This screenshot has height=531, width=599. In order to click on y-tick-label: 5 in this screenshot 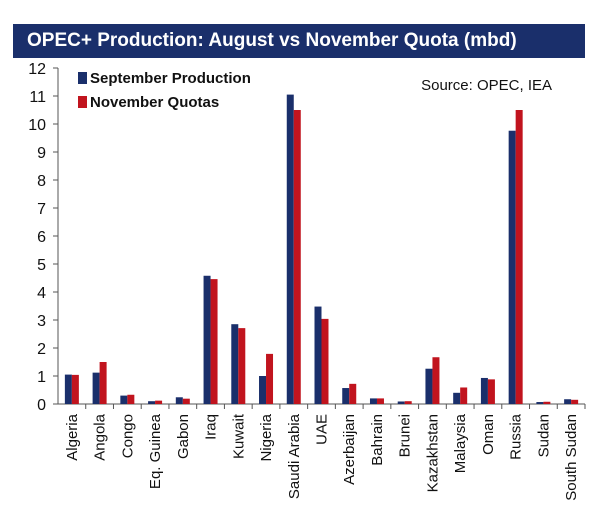, I will do `click(41, 265)`.